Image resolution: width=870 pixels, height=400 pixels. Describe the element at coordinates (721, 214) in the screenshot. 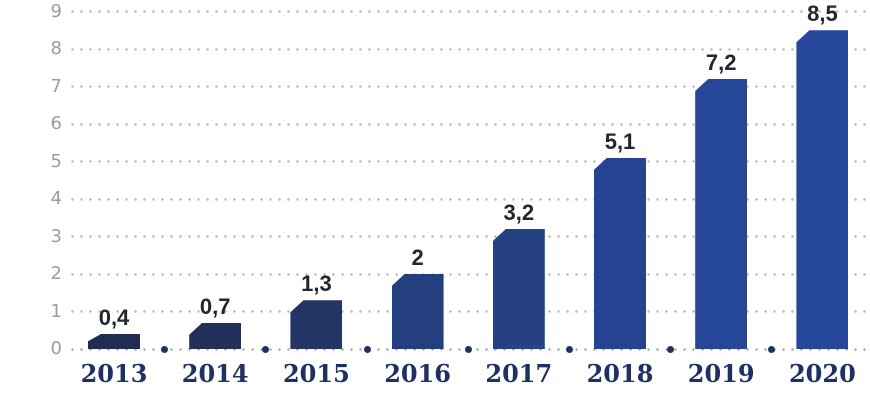

I see `bar-2019` at that location.